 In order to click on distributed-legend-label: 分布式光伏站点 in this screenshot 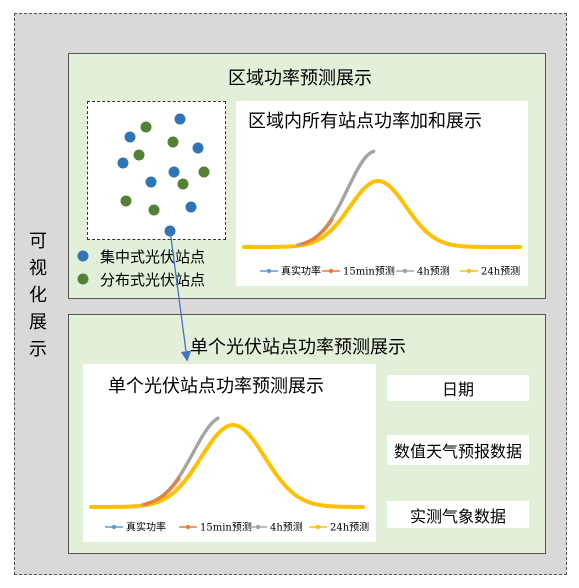, I will do `click(153, 280)`.